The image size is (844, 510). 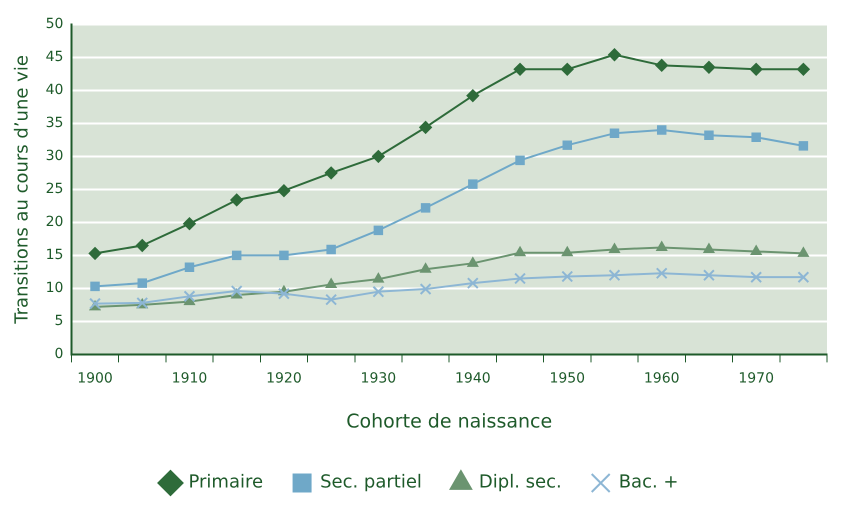 What do you see at coordinates (55, 288) in the screenshot?
I see `y-tick-label: 10` at bounding box center [55, 288].